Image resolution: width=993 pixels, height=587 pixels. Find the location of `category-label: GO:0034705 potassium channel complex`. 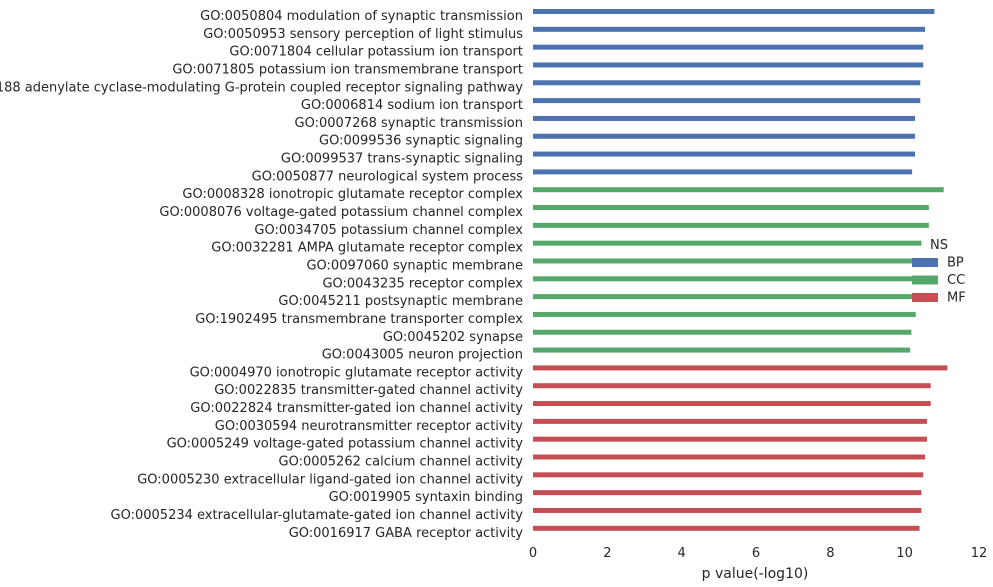

category-label: GO:0034705 potassium channel complex is located at coordinates (388, 230).